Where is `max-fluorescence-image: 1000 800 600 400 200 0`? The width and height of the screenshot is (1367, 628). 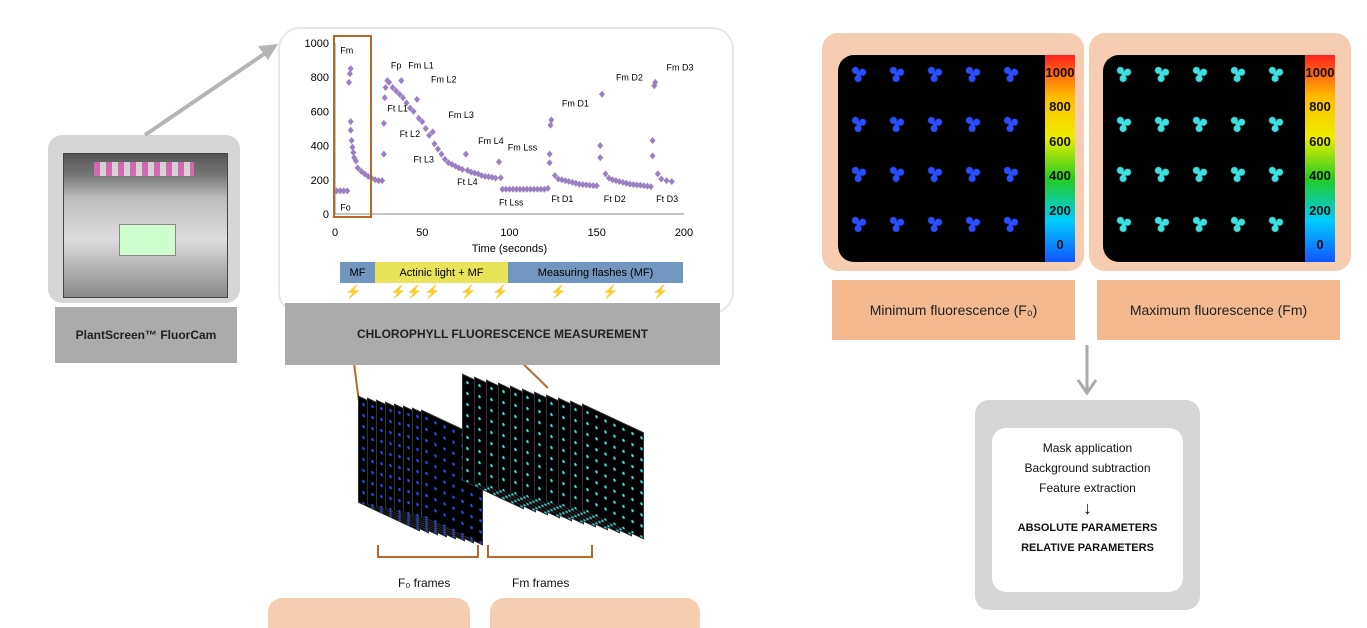 max-fluorescence-image: 1000 800 600 400 200 0 is located at coordinates (1219, 158).